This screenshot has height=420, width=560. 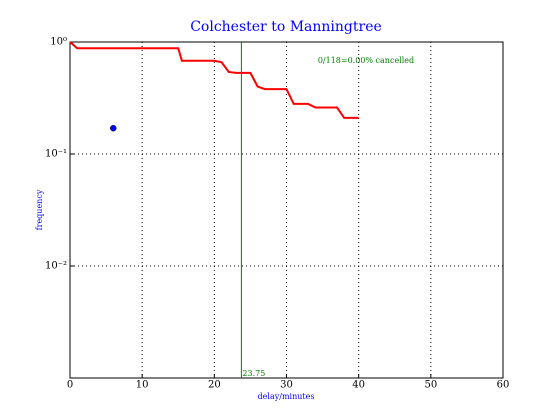 What do you see at coordinates (503, 385) in the screenshot?
I see `x-tick-label: 60` at bounding box center [503, 385].